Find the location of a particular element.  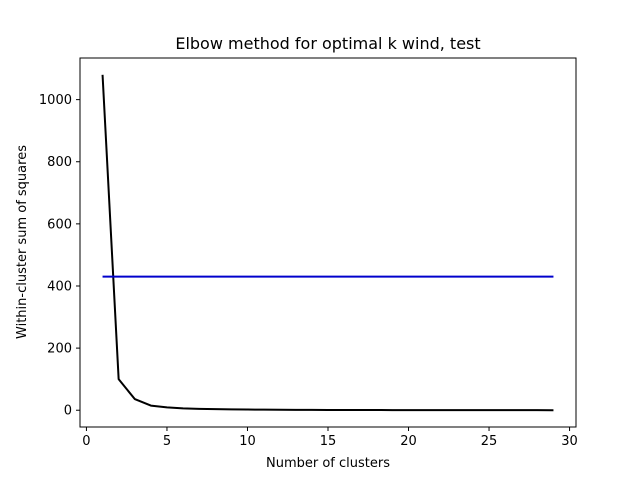

y-tick-label: 800 is located at coordinates (59, 162).